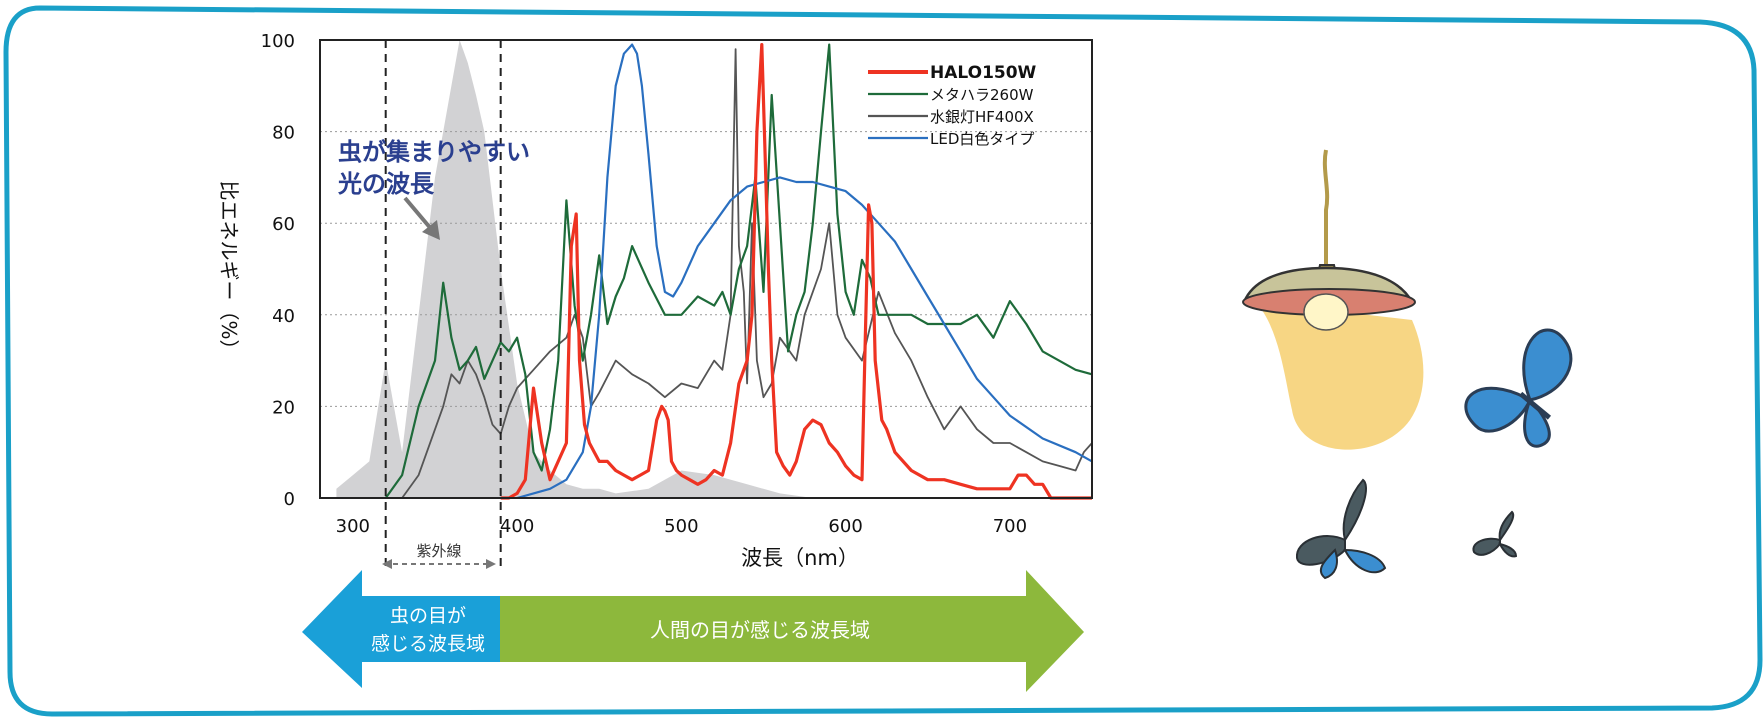 This screenshot has height=721, width=1763. I want to click on y-tick-label-60: 60, so click(283, 224).